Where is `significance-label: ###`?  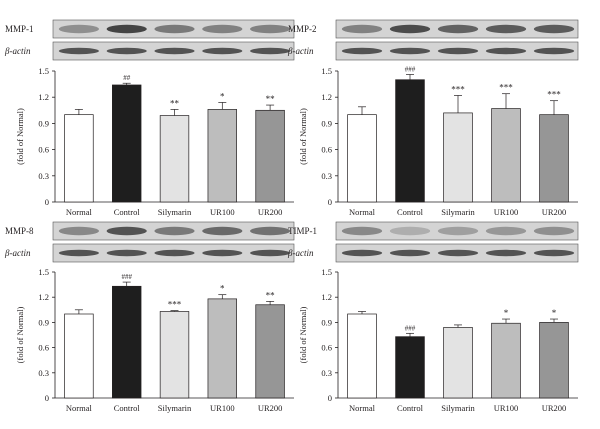
significance-label: ### is located at coordinates (410, 328).